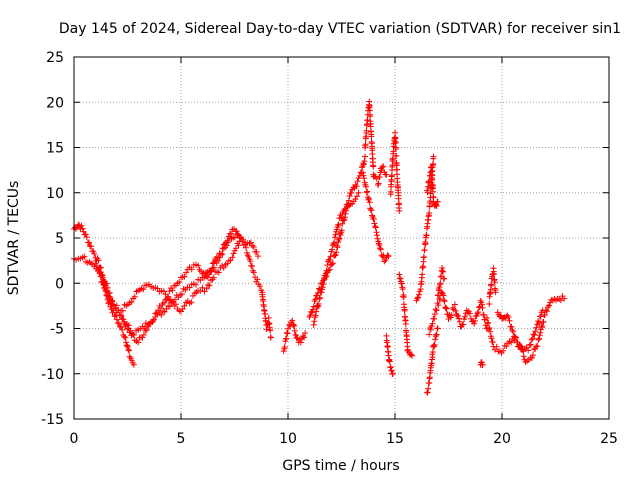  I want to click on y-tick-label: 10, so click(55, 194).